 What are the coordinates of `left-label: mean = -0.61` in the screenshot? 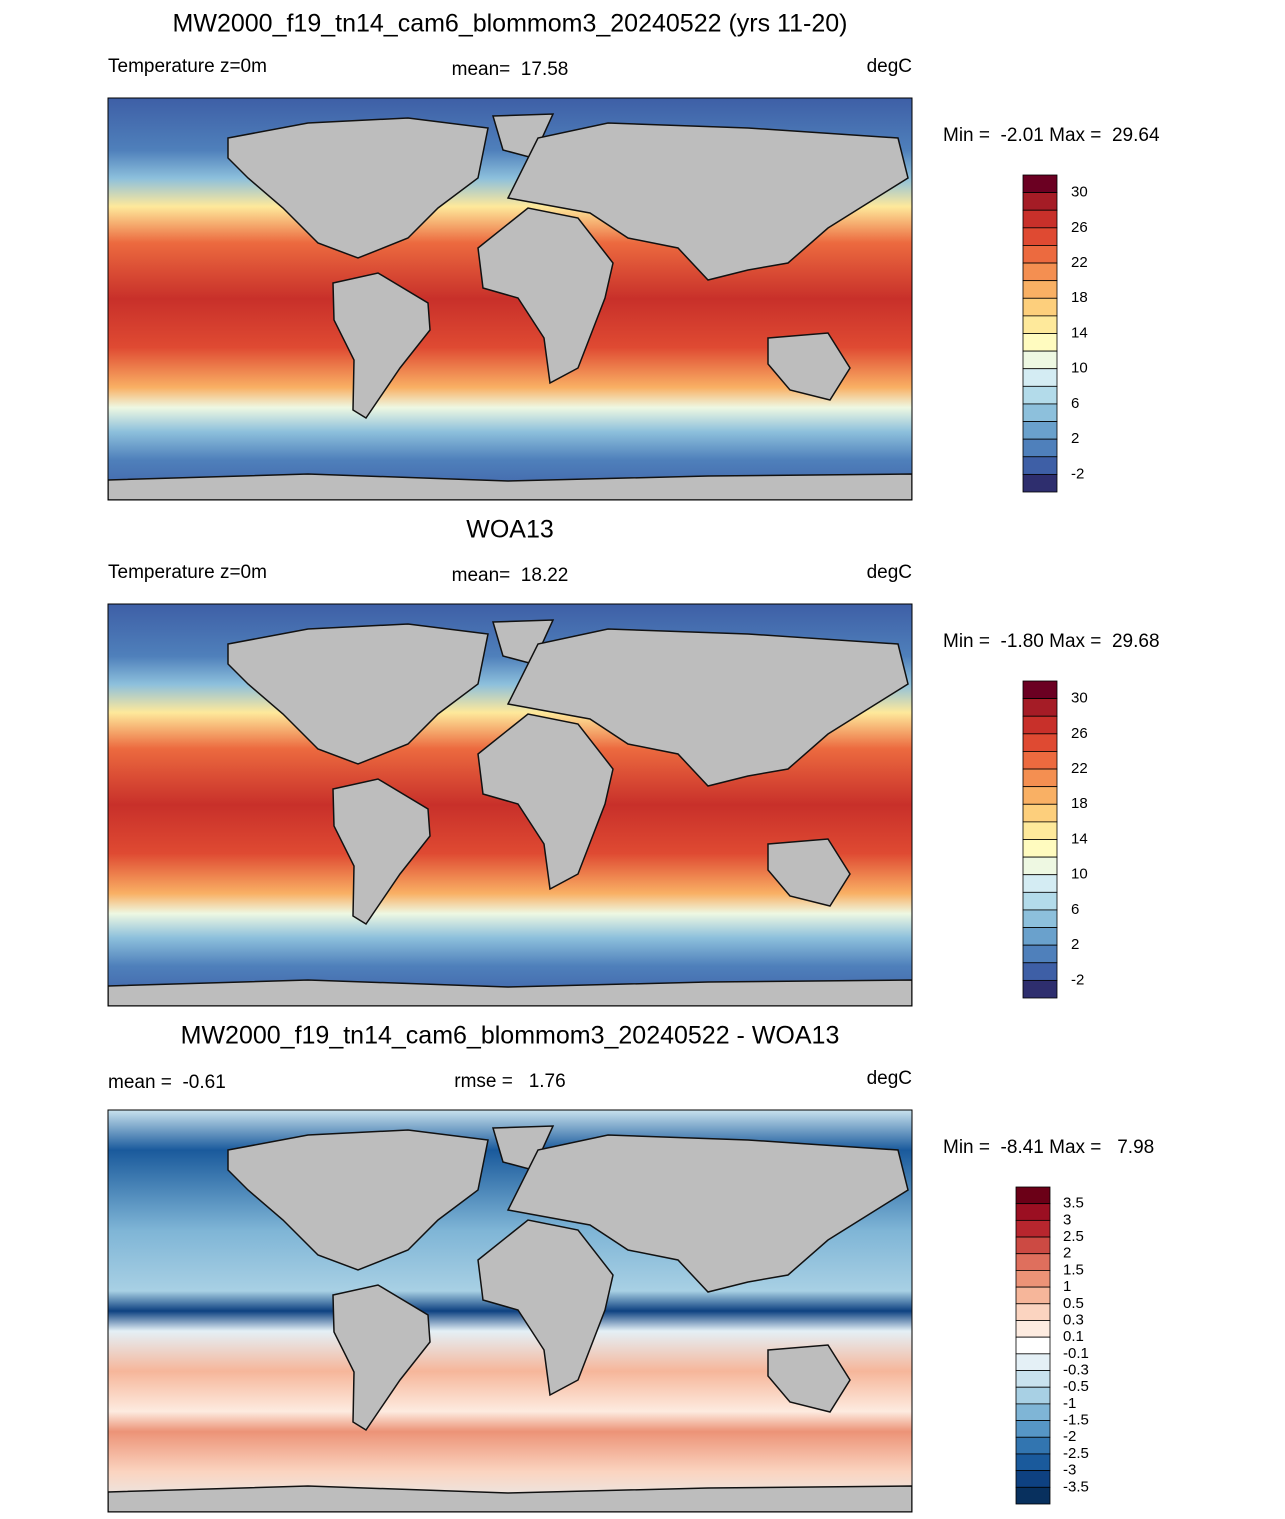 It's located at (167, 1082).